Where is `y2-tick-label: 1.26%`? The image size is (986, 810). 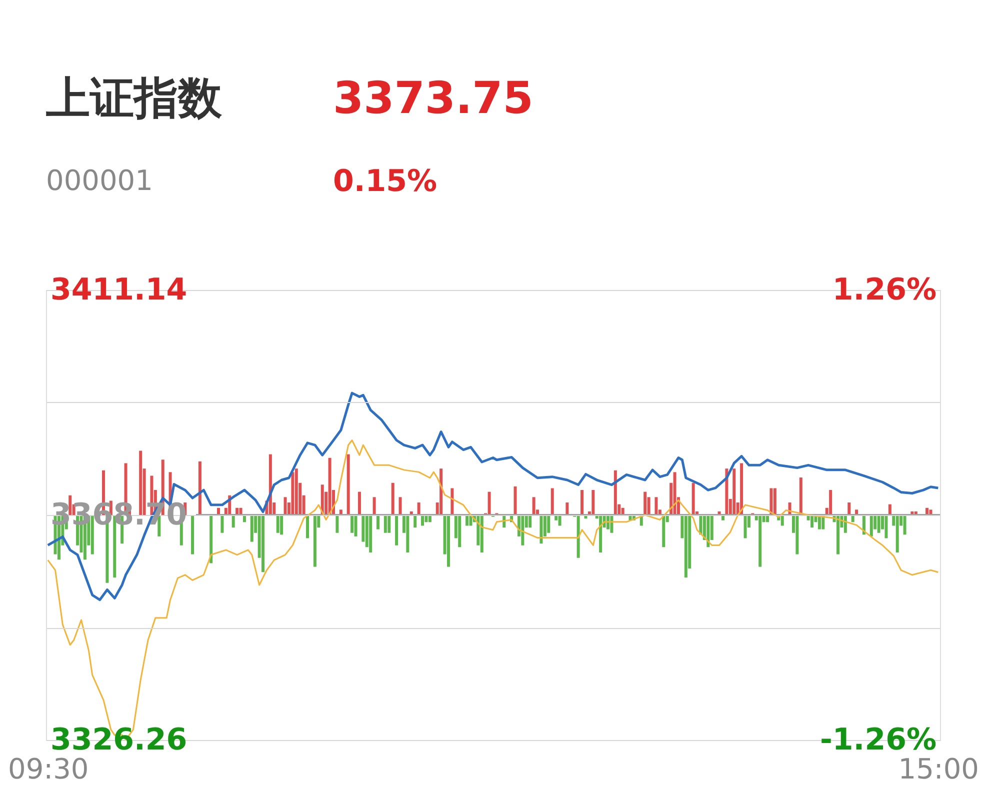
y2-tick-label: 1.26% is located at coordinates (884, 290).